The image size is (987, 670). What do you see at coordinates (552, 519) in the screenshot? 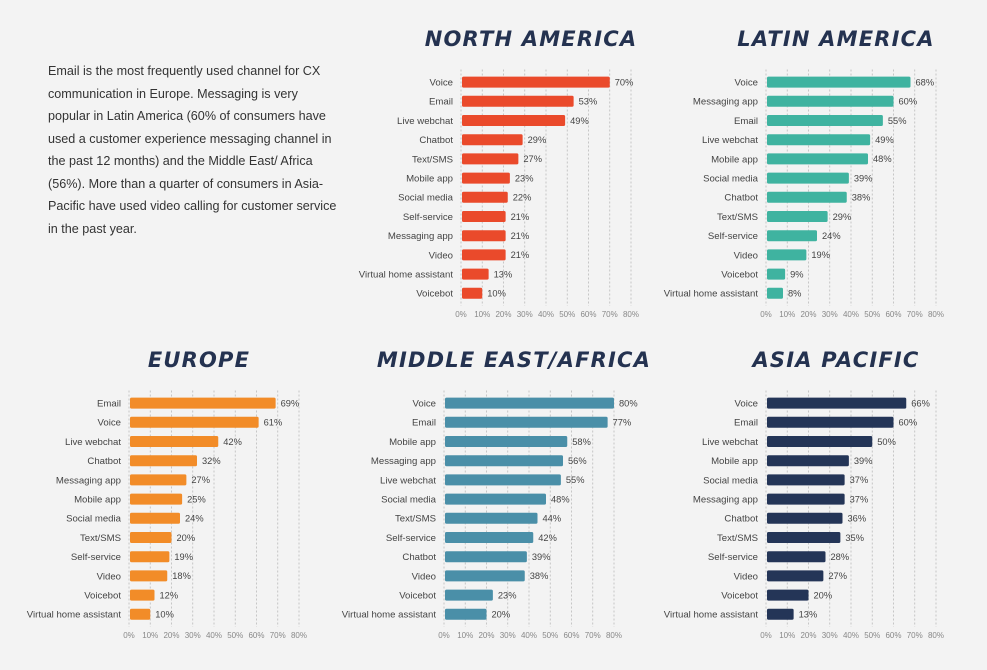
I see `data-label: 44%` at bounding box center [552, 519].